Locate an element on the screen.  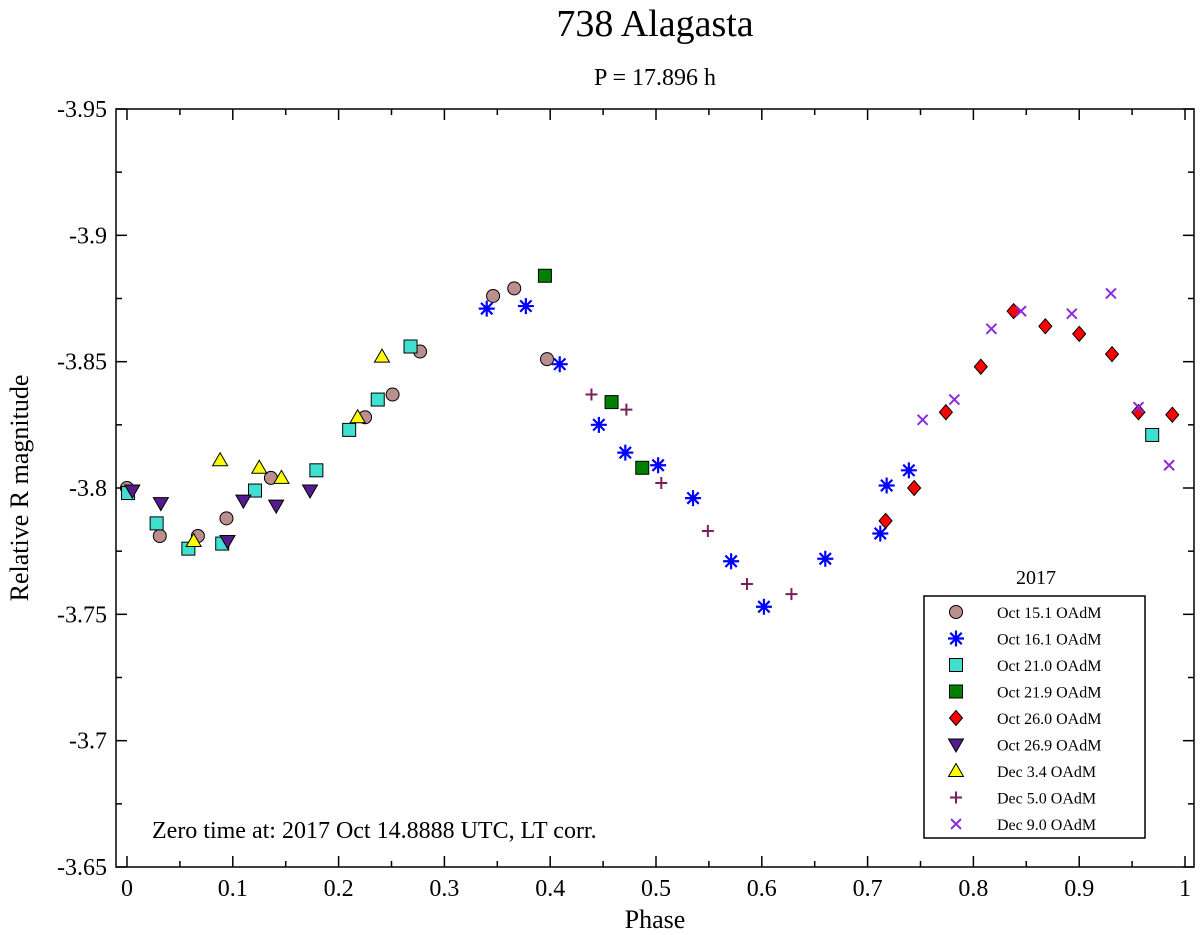
legend-entry-label: Oct 15.1 OAdM is located at coordinates (1049, 613).